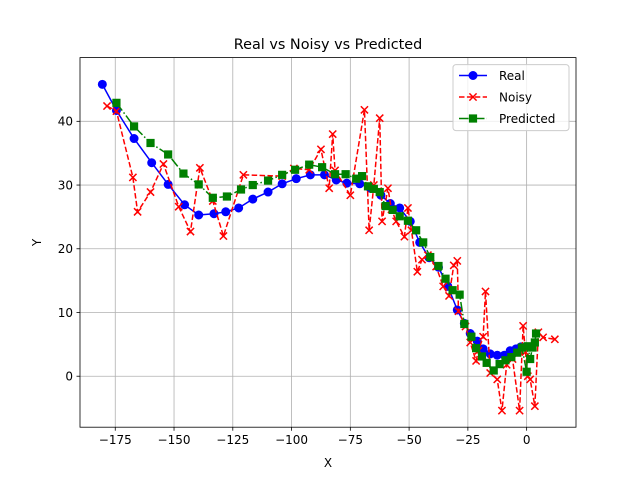  What do you see at coordinates (65, 313) in the screenshot?
I see `y-tick-label: 10` at bounding box center [65, 313].